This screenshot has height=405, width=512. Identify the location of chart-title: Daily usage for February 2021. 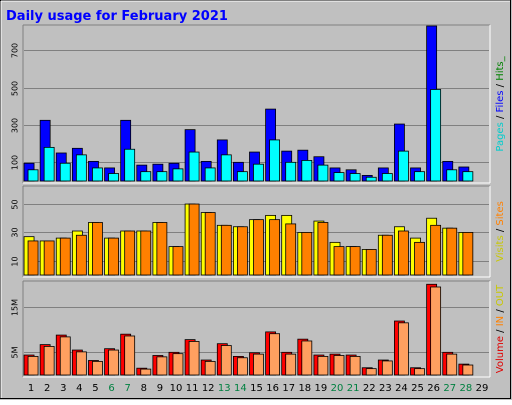
(117, 16).